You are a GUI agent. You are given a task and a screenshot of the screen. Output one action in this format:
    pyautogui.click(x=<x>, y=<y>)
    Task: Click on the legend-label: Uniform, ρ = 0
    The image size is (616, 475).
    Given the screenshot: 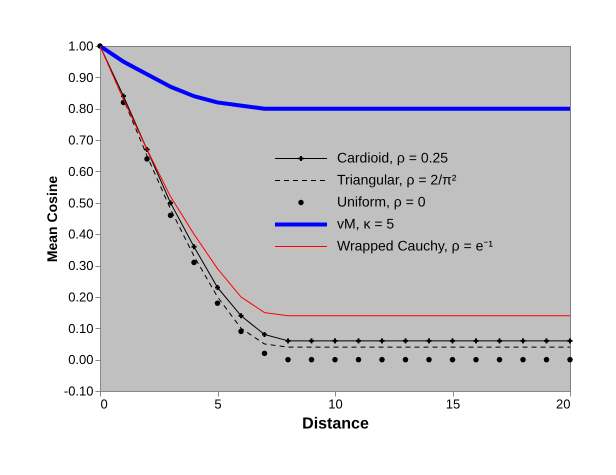 What is the action you would take?
    pyautogui.click(x=381, y=202)
    